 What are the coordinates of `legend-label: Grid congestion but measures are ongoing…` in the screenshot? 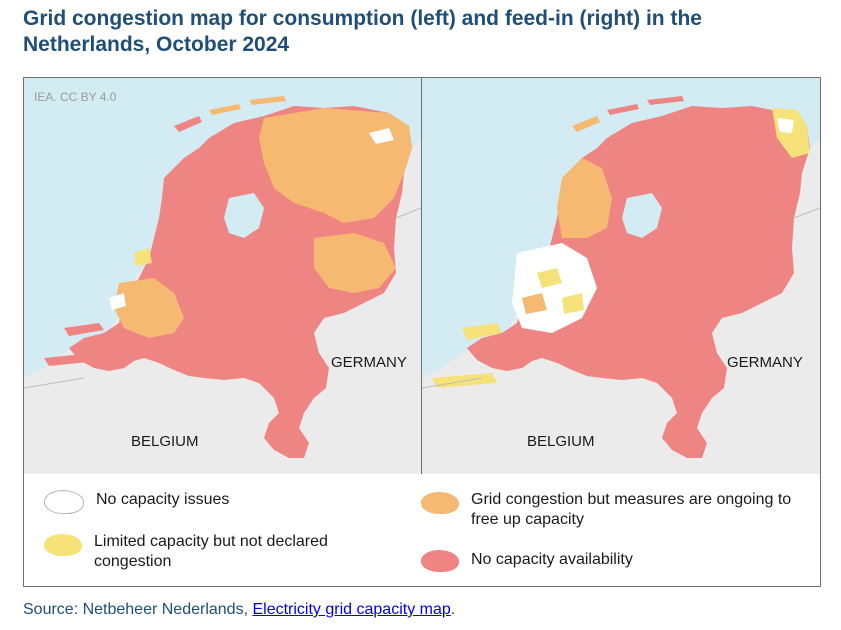 It's located at (631, 509).